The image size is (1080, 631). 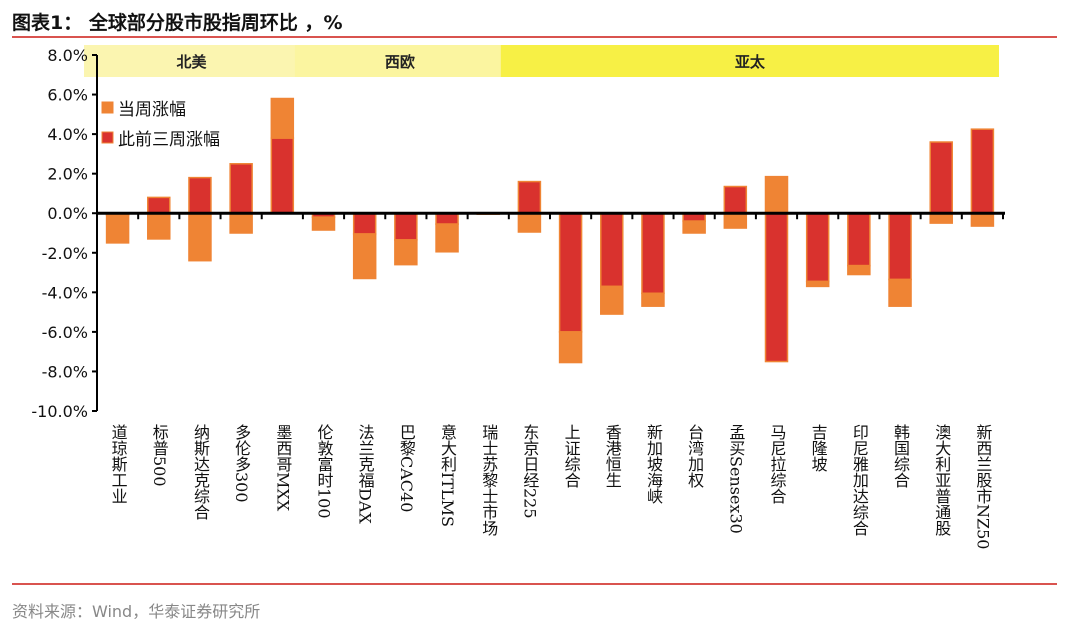 What do you see at coordinates (983, 487) in the screenshot?
I see `x-tick-label: 新西兰股市NZ50` at bounding box center [983, 487].